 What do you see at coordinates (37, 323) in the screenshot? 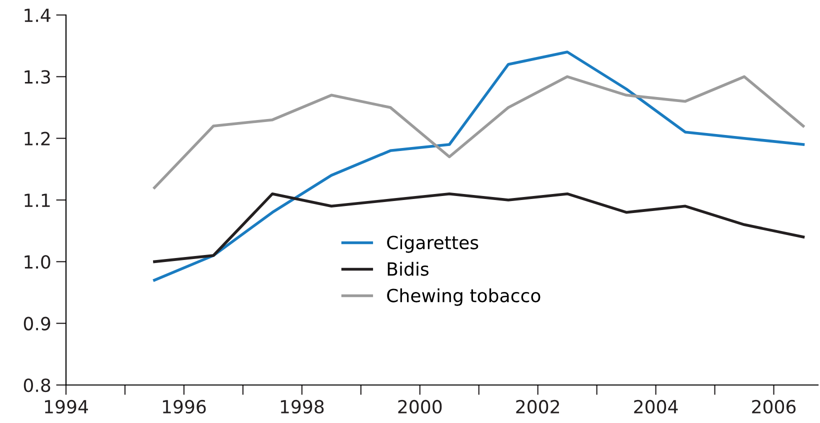
I see `y-tick-label: 0.9` at bounding box center [37, 323].